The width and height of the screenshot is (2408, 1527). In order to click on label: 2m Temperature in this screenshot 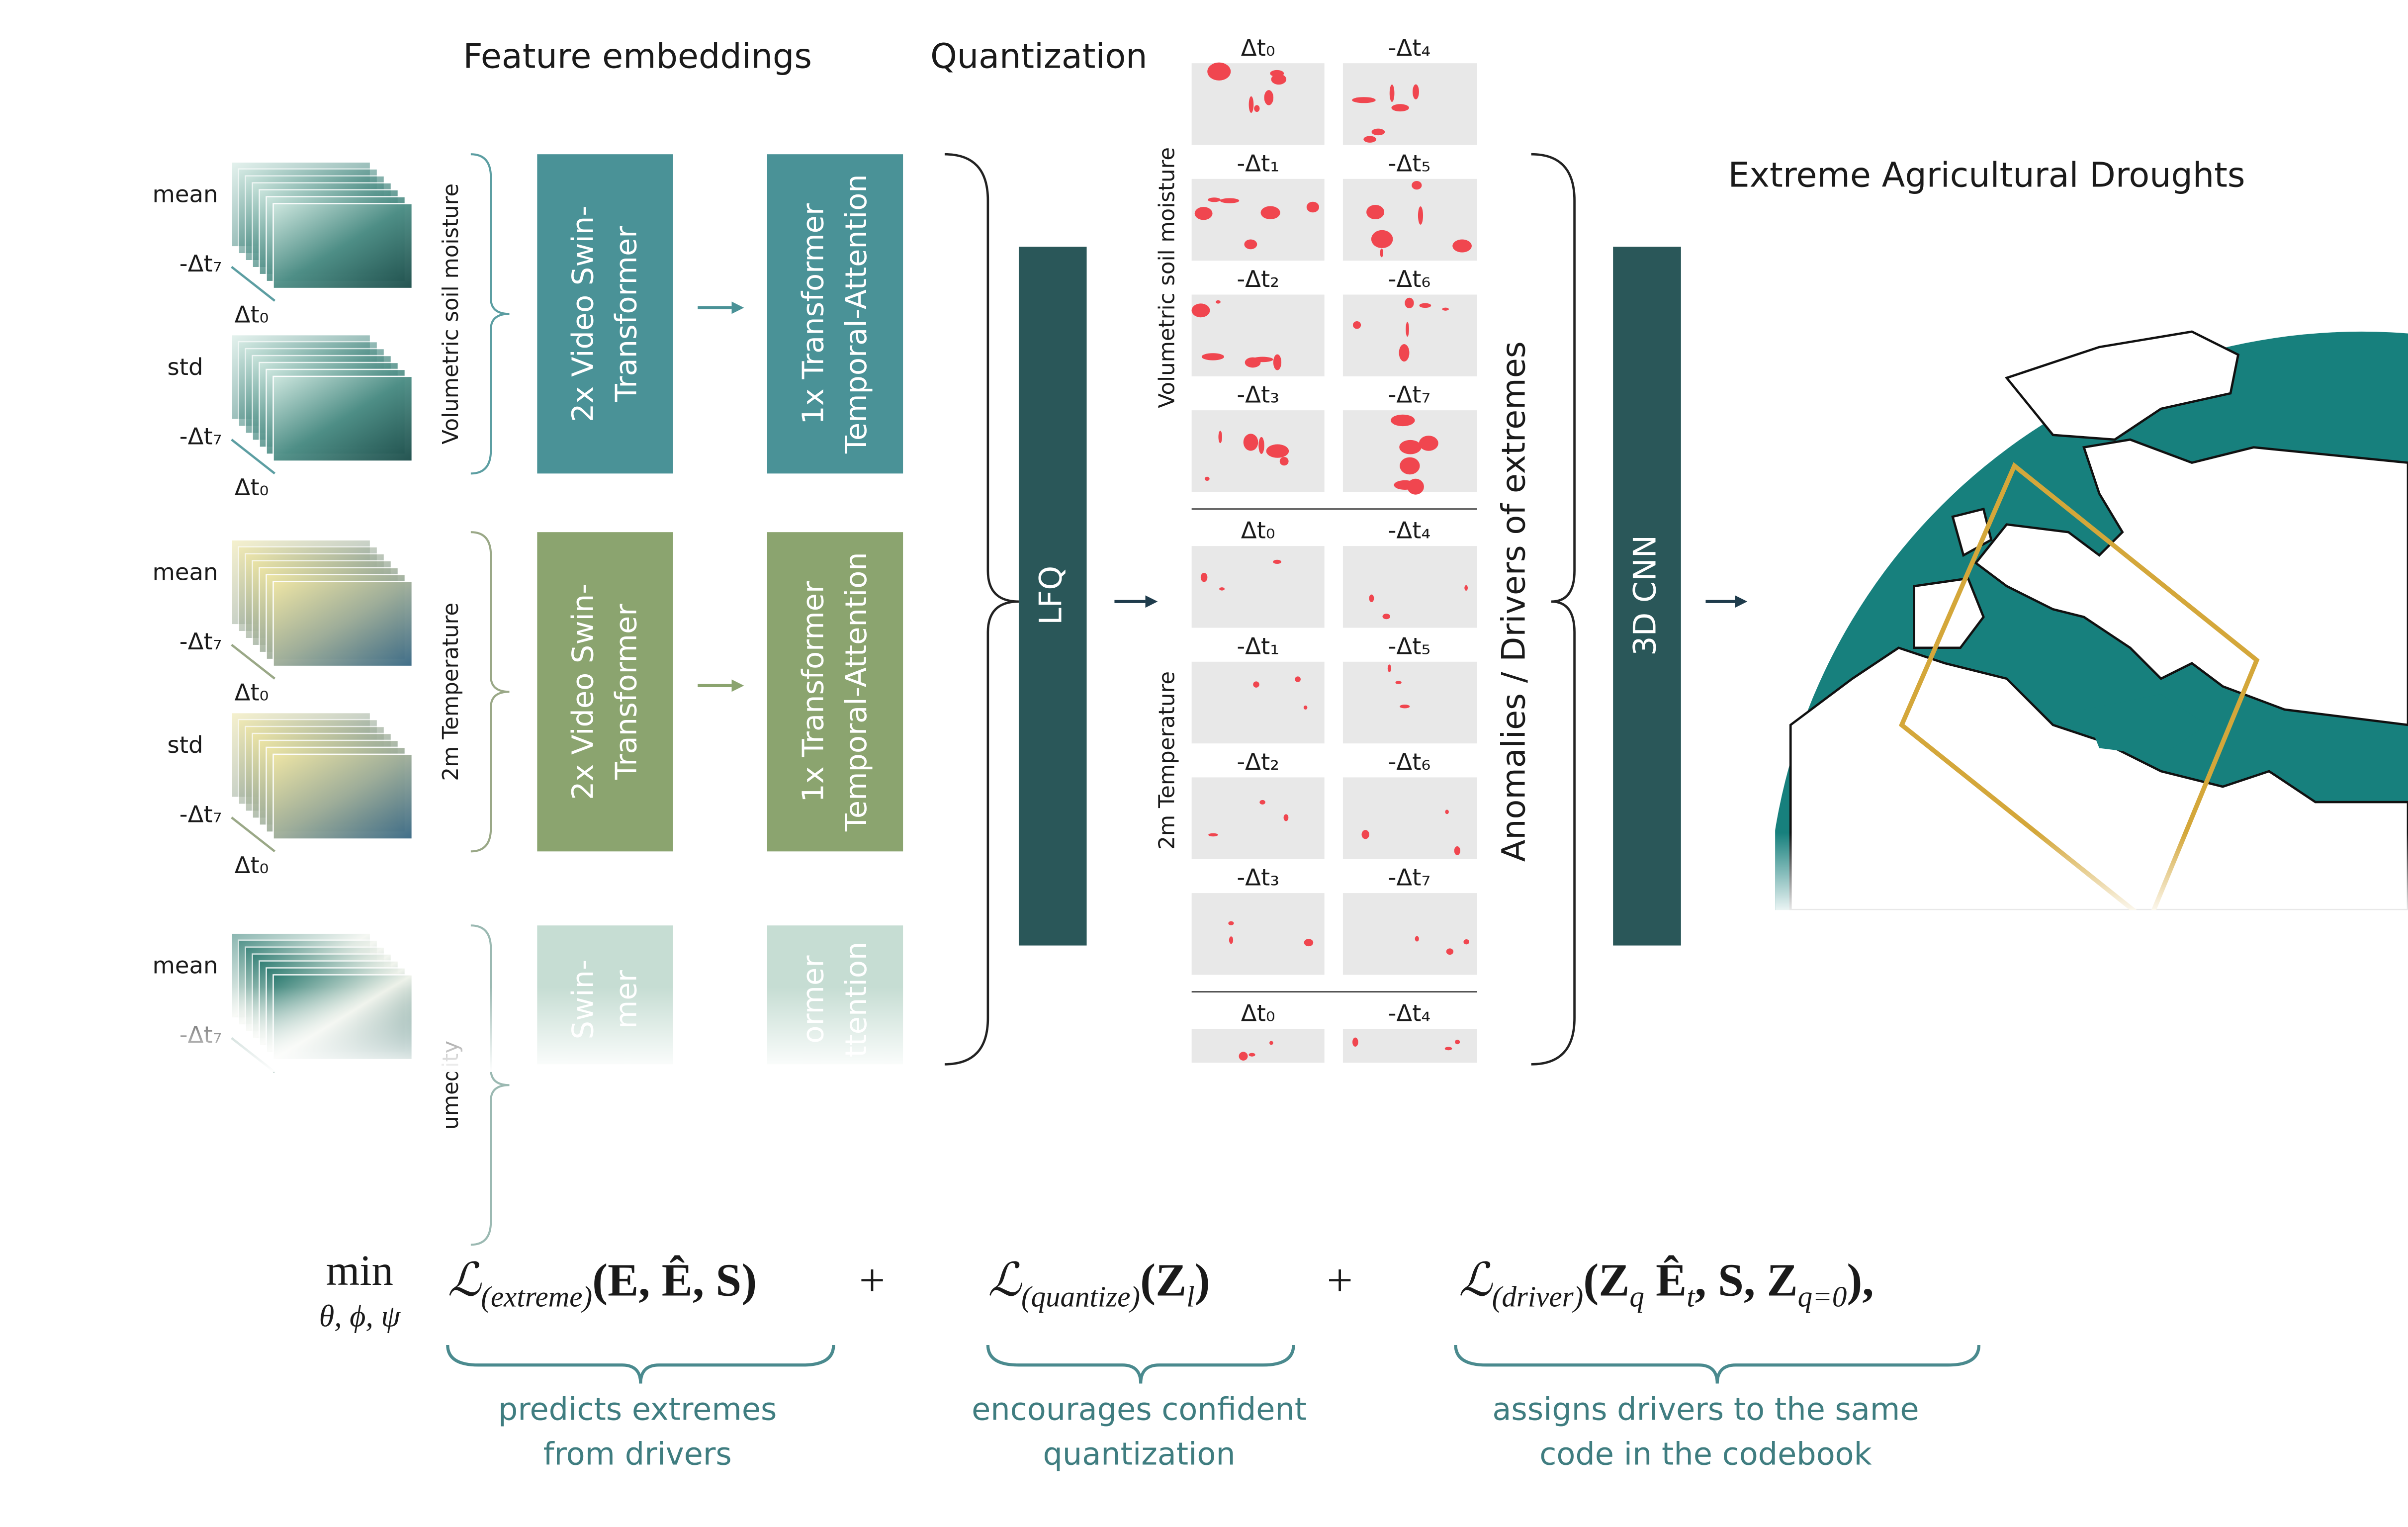, I will do `click(1167, 760)`.